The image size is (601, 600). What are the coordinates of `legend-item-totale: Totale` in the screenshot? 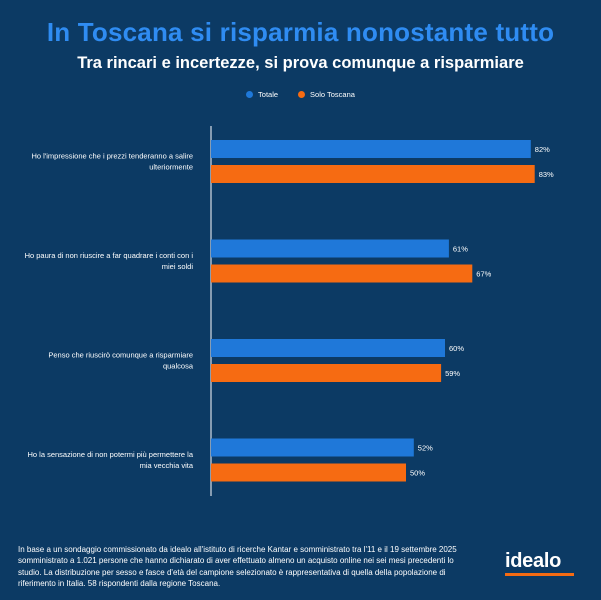 It's located at (262, 94).